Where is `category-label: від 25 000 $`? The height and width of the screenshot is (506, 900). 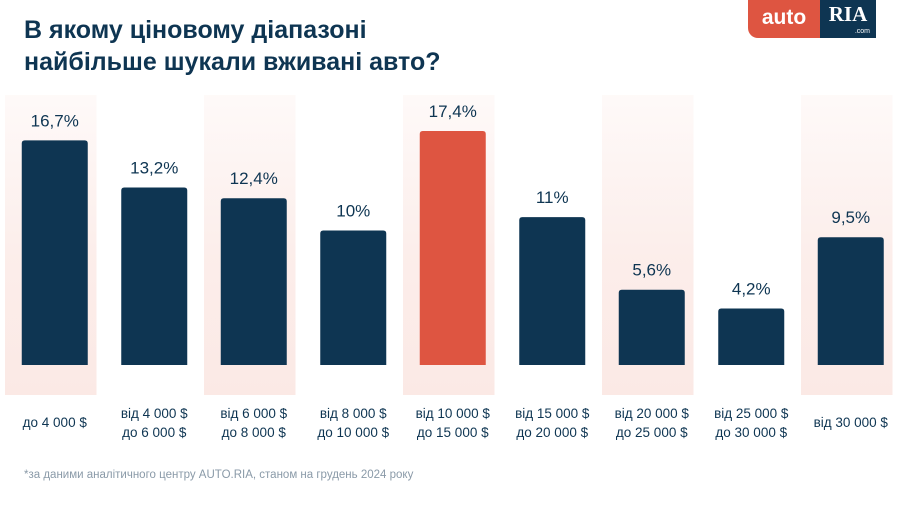 category-label: від 25 000 $ is located at coordinates (751, 413).